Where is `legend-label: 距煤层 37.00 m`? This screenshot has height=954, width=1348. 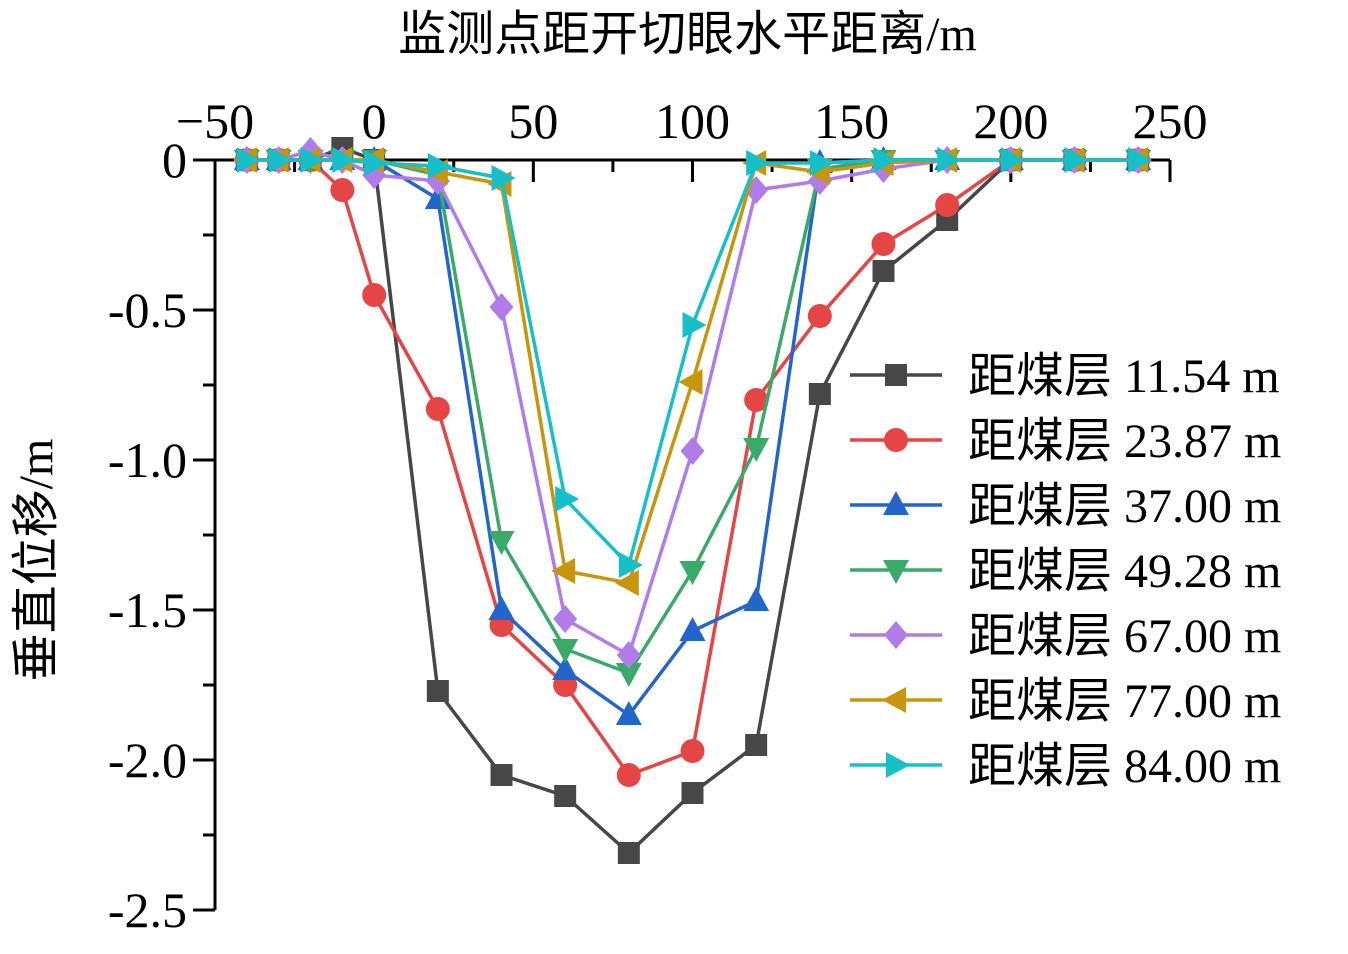 legend-label: 距煤层 37.00 m is located at coordinates (1124, 506).